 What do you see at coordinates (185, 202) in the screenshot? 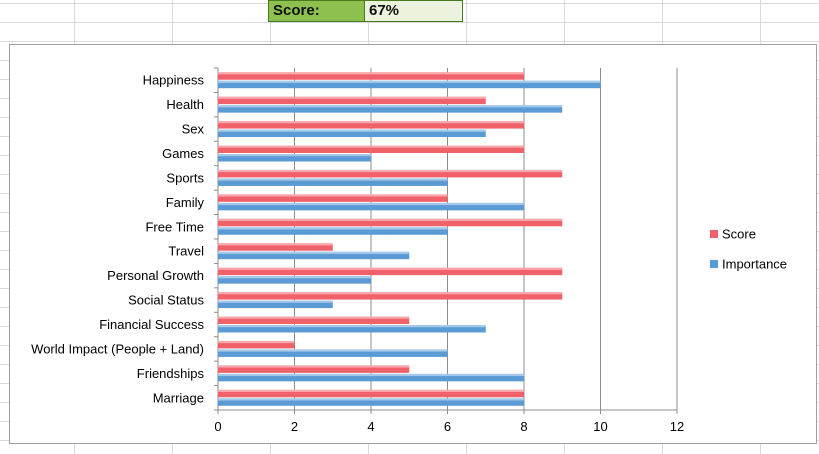
I see `category-label: Family` at bounding box center [185, 202].